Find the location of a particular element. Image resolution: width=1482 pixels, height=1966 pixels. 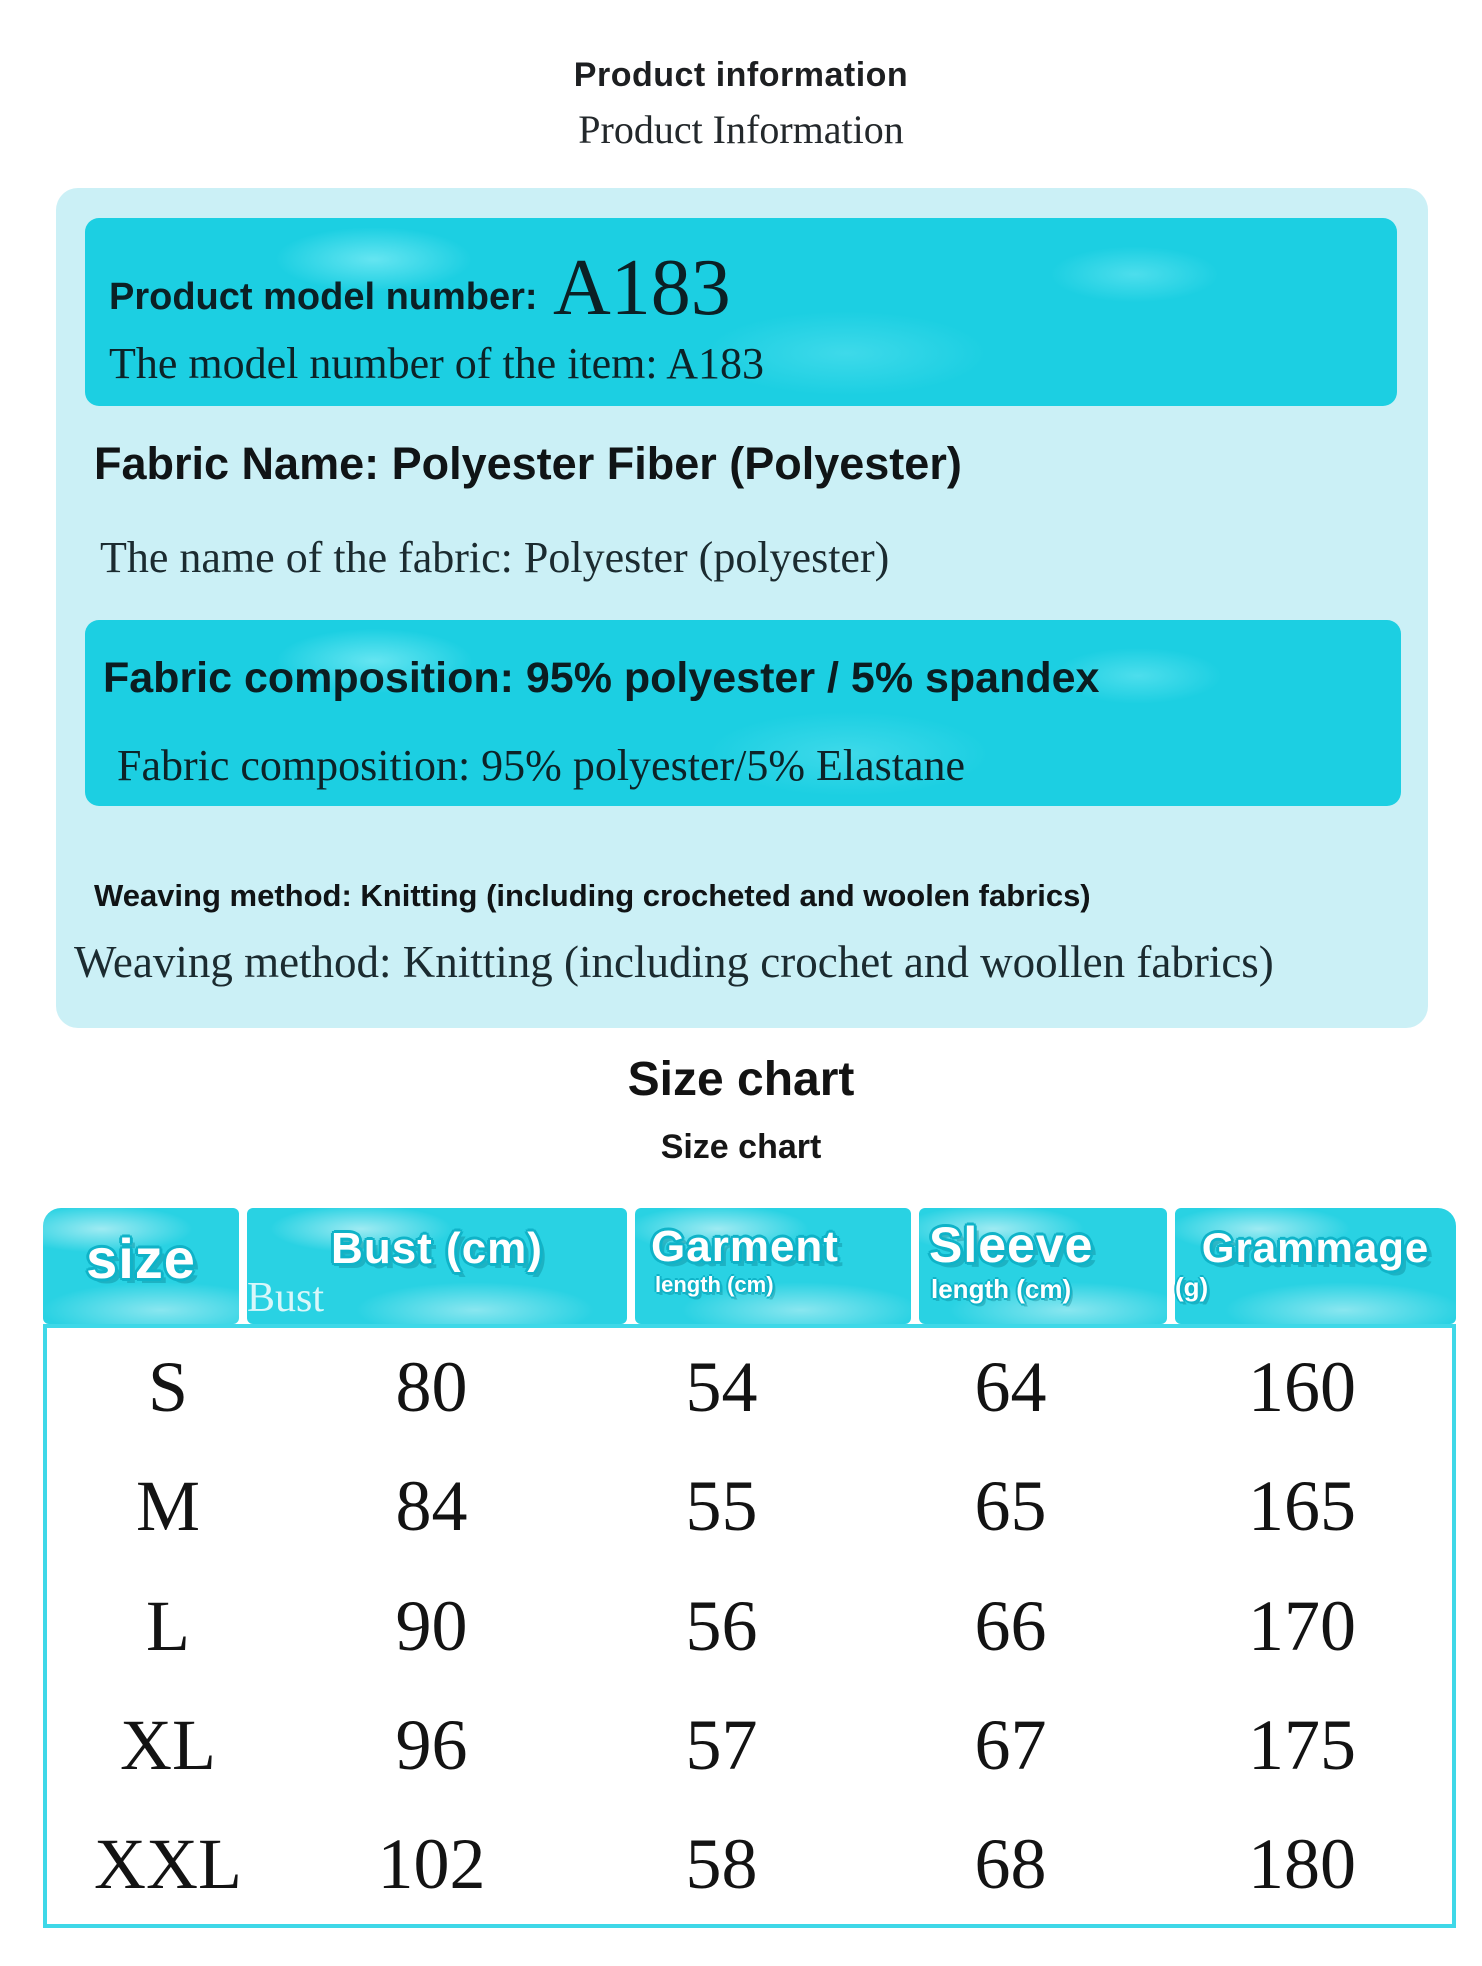

cell-size: XXL is located at coordinates (168, 1863).